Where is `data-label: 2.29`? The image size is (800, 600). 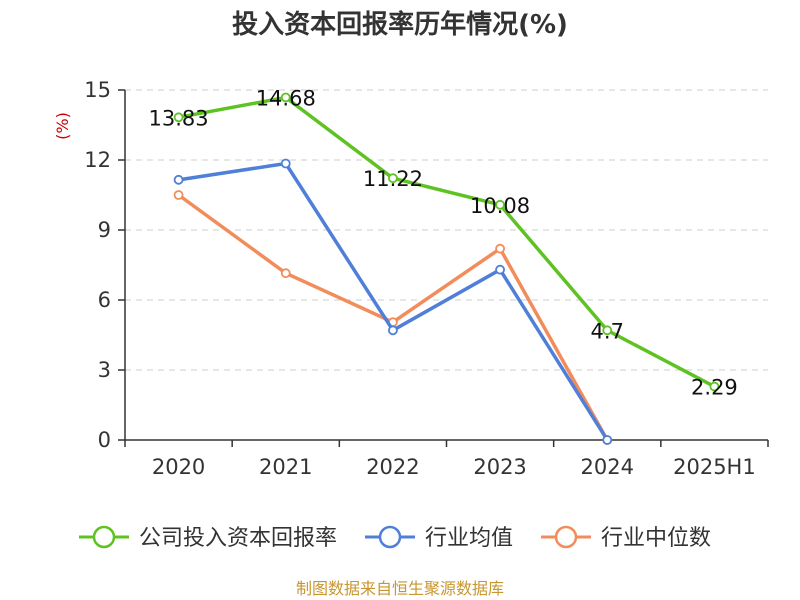
data-label: 2.29 is located at coordinates (714, 388).